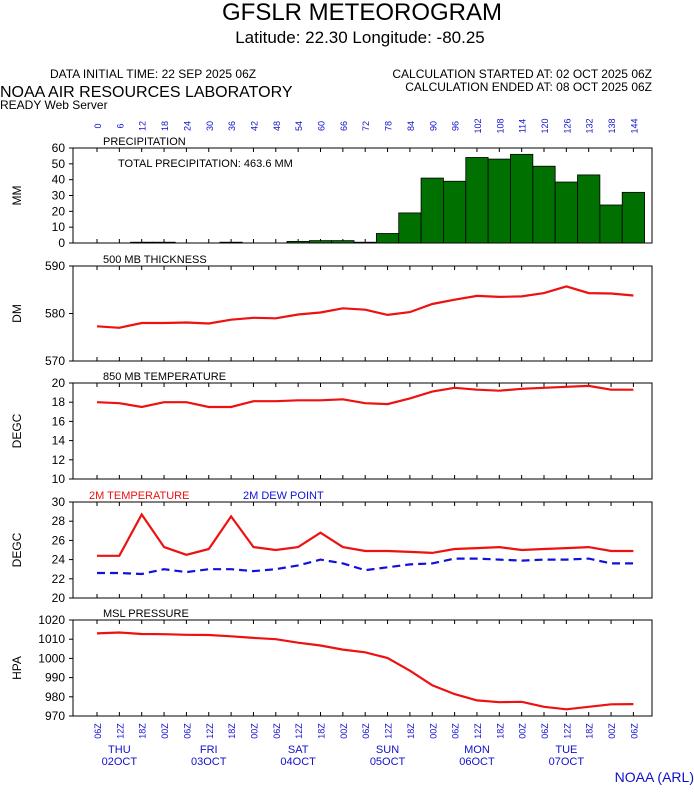 Image resolution: width=694 pixels, height=793 pixels. What do you see at coordinates (59, 521) in the screenshot?
I see `y-tick-label: 28` at bounding box center [59, 521].